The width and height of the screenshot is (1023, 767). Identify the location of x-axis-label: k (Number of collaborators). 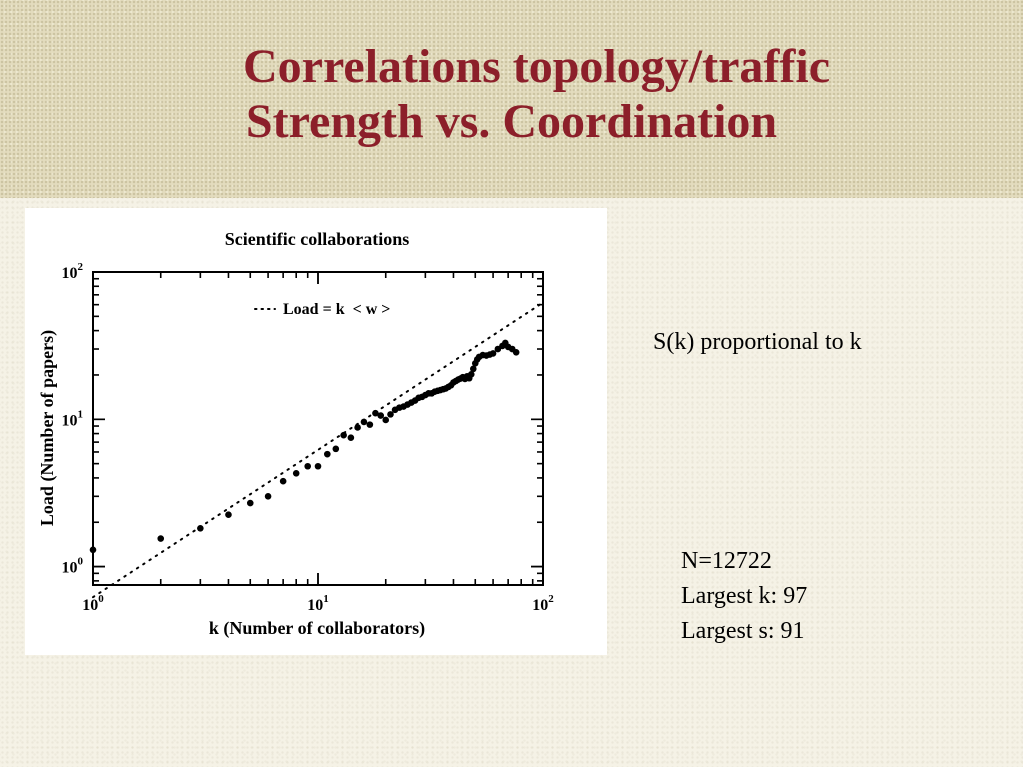
(317, 628).